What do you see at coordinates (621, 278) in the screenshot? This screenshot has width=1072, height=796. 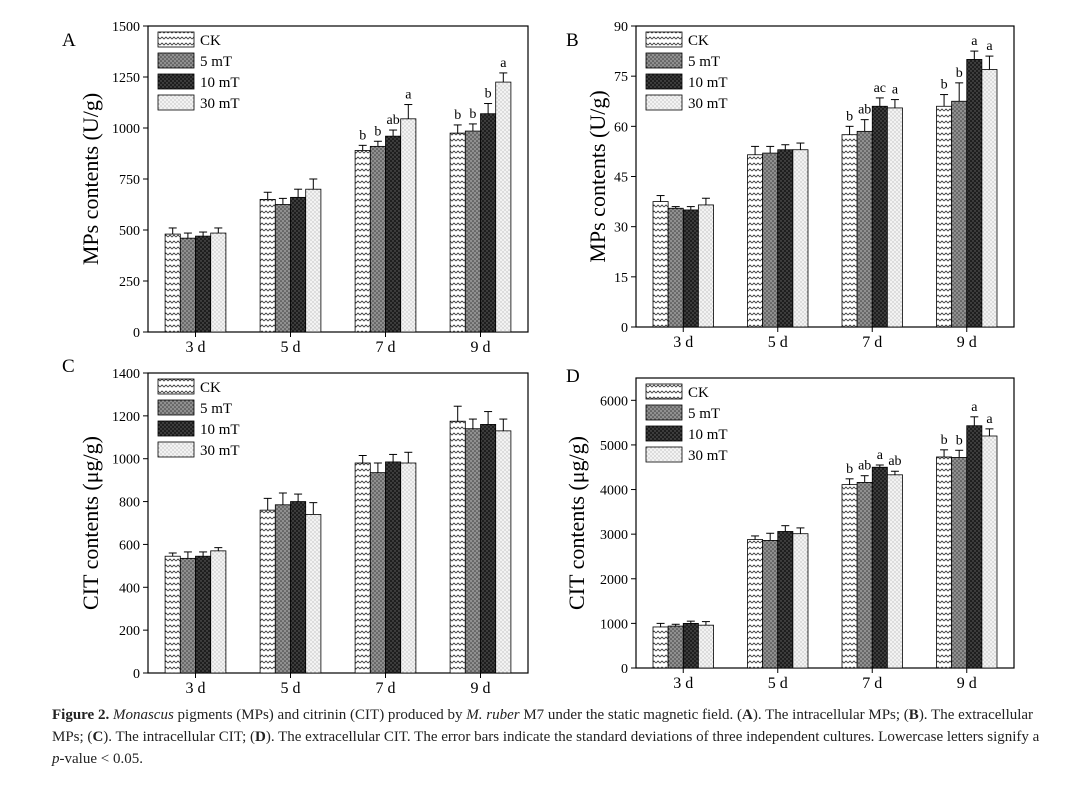 I see `y-tick-label: 15` at bounding box center [621, 278].